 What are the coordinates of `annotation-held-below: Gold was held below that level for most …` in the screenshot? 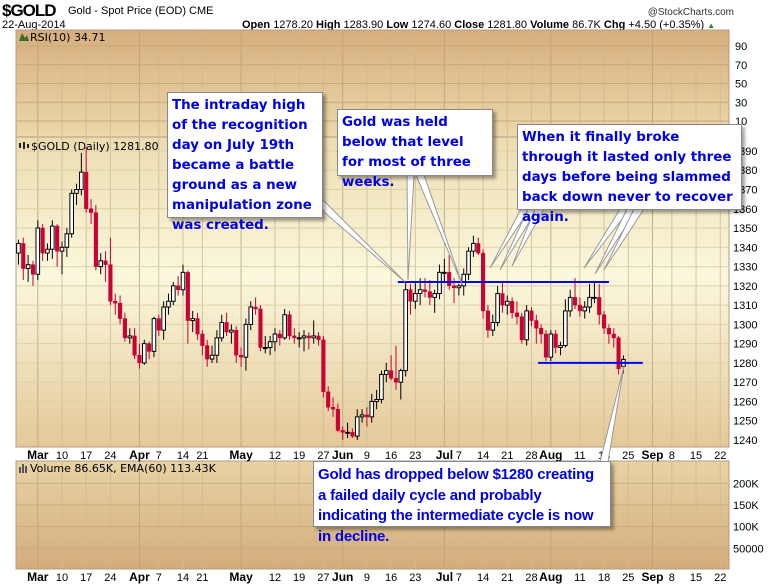 It's located at (415, 149).